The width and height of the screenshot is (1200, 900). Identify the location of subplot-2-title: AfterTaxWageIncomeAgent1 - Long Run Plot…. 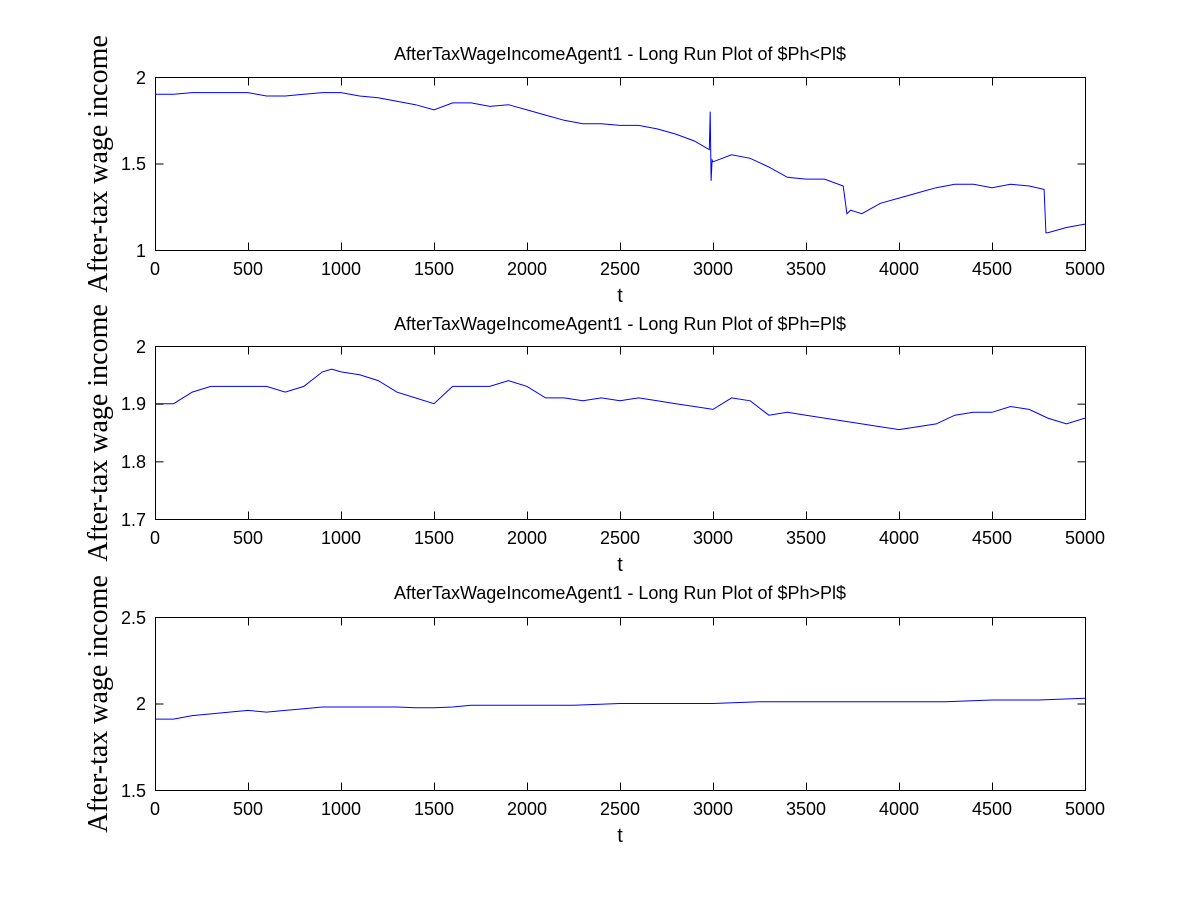
(620, 324).